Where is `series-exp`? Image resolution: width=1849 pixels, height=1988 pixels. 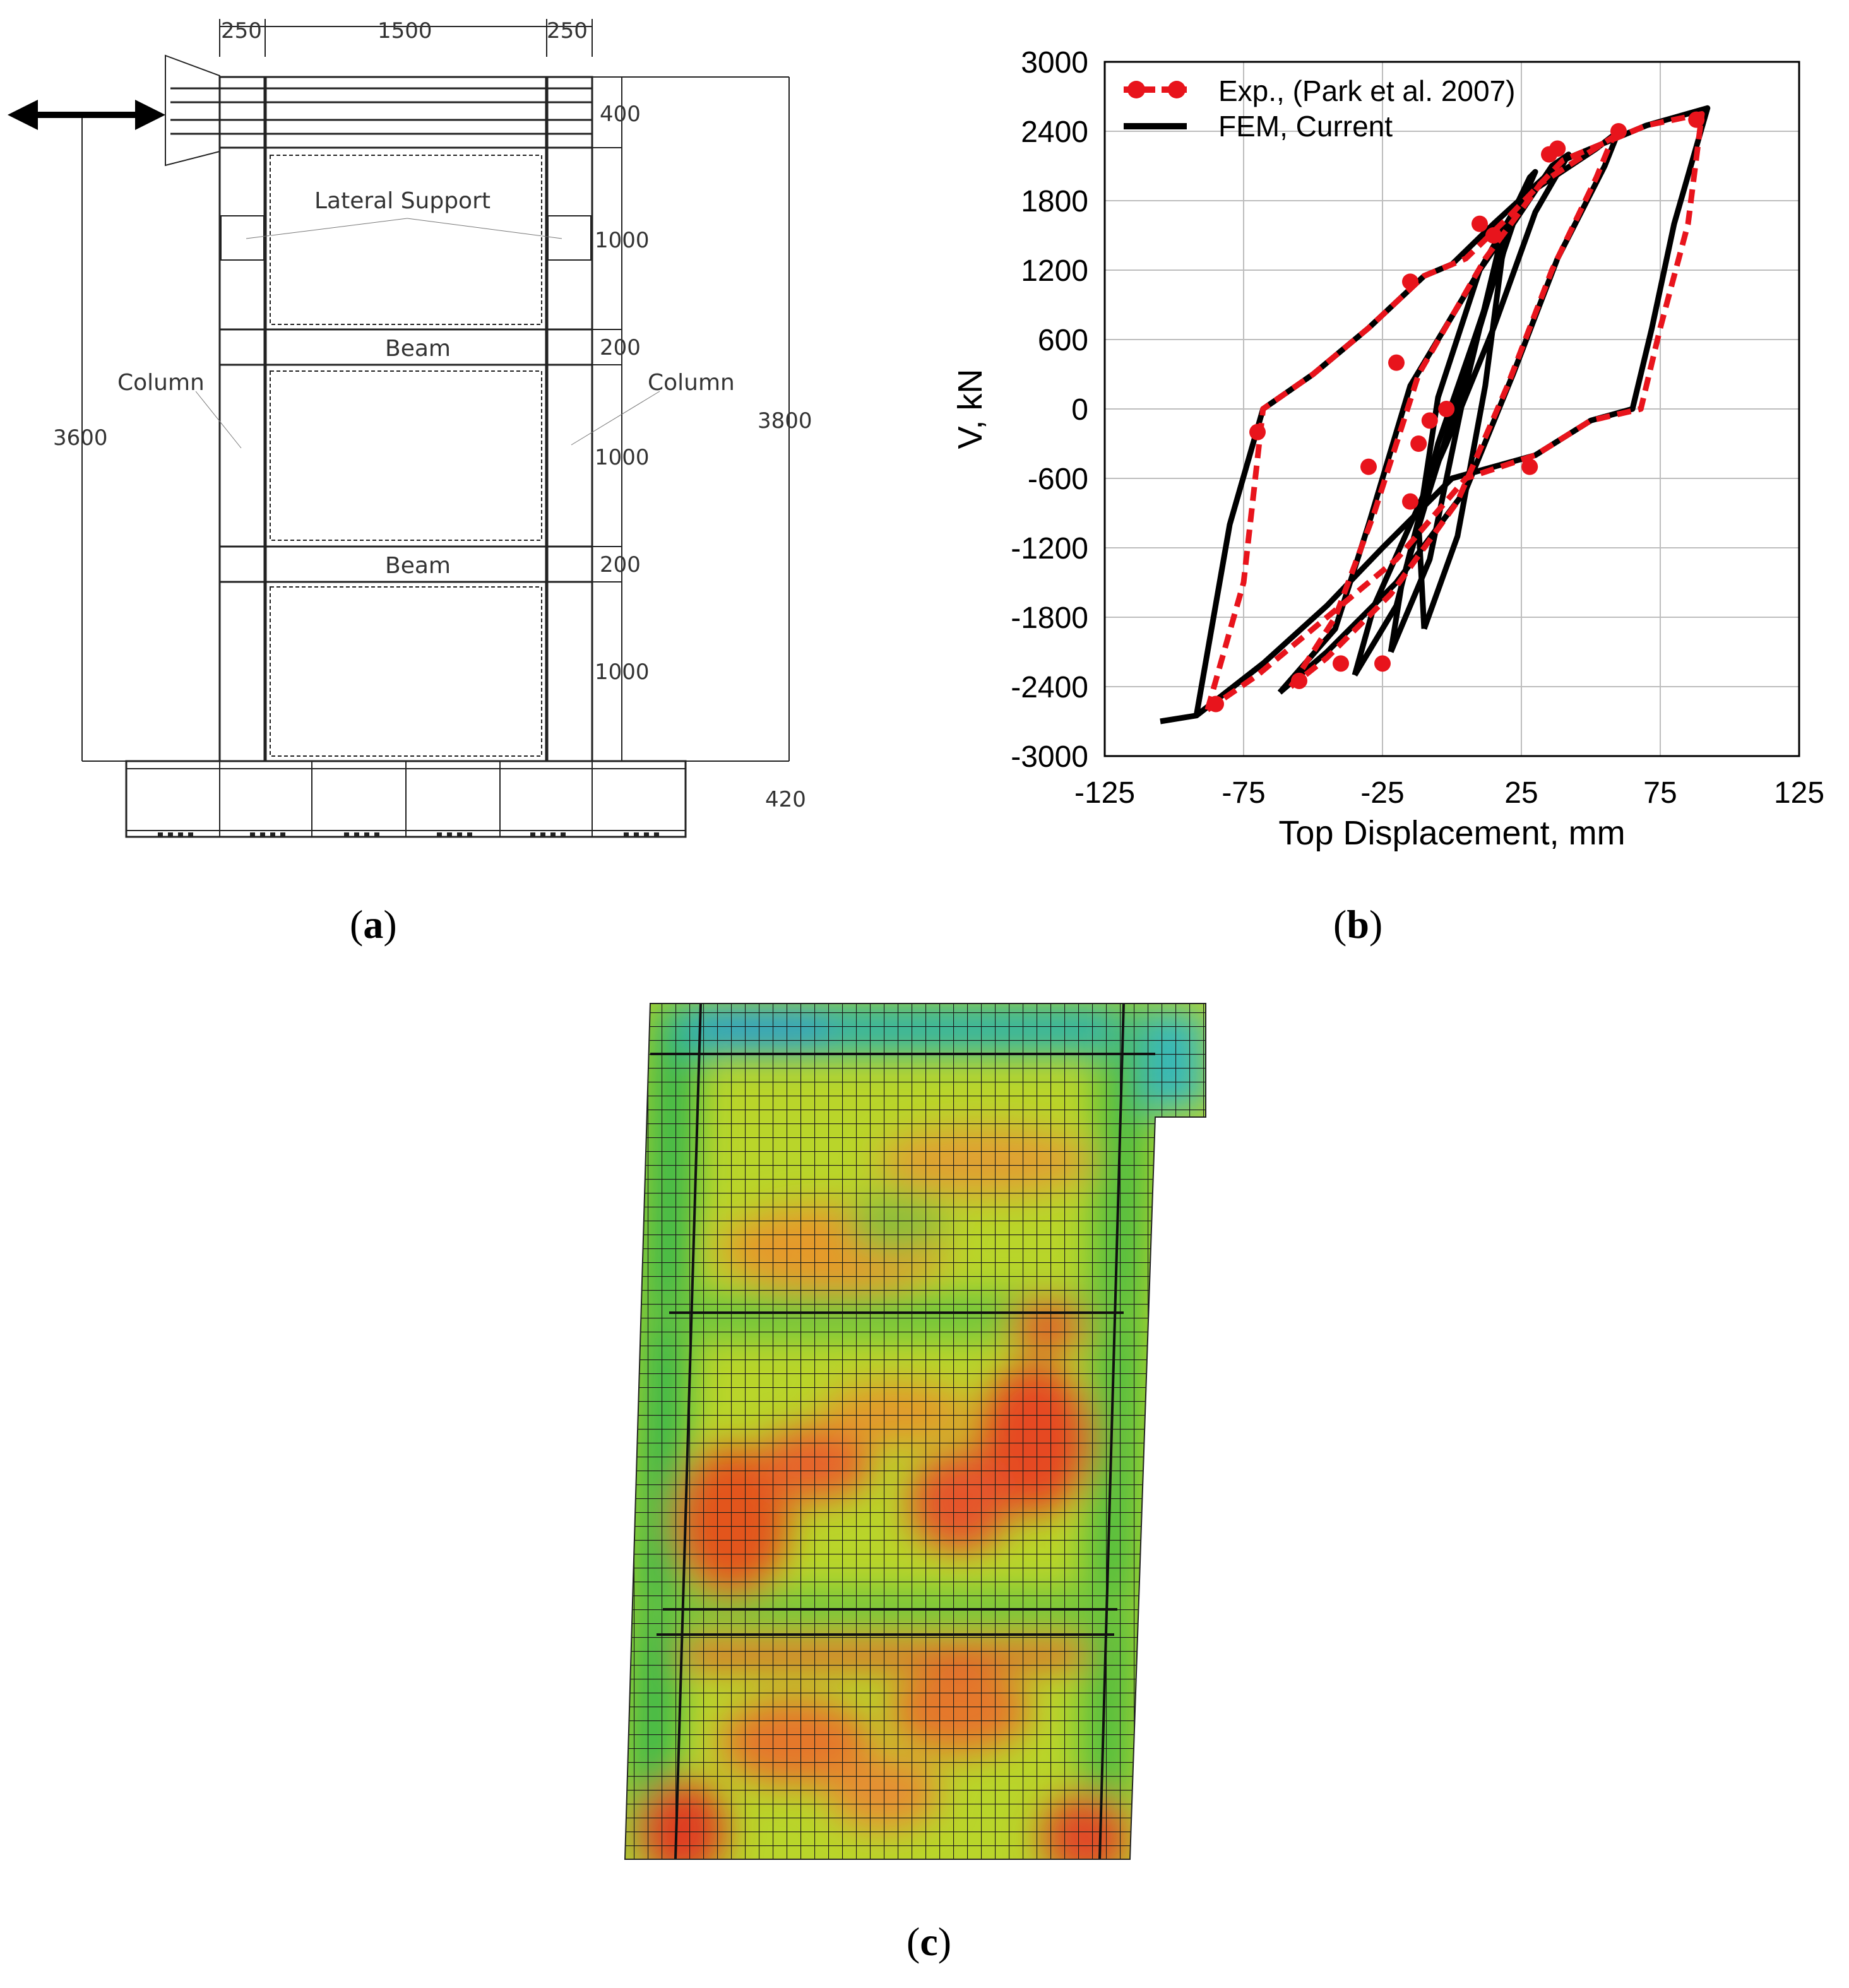
series-exp is located at coordinates (1454, 412).